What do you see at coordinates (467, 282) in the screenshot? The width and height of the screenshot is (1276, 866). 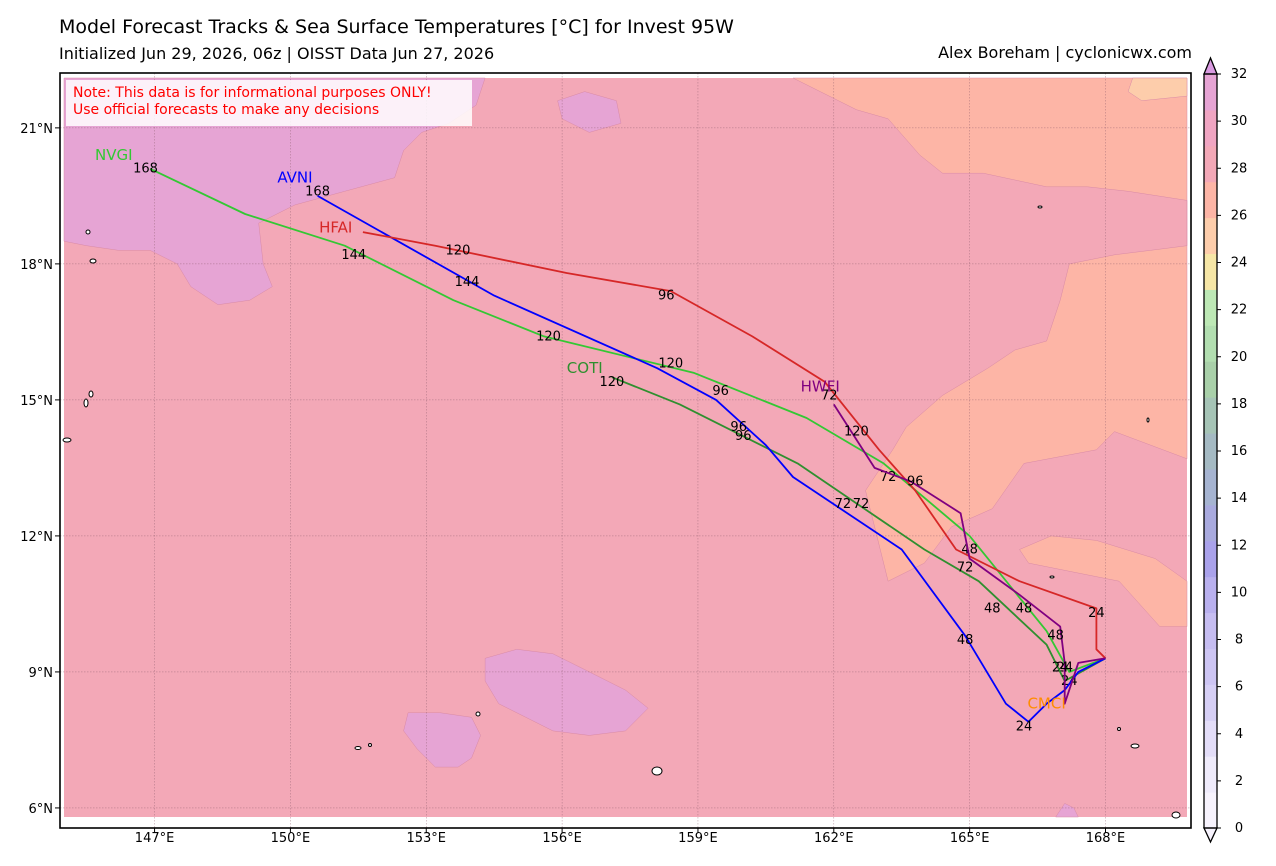 I see `forecast-hour-label: 144` at bounding box center [467, 282].